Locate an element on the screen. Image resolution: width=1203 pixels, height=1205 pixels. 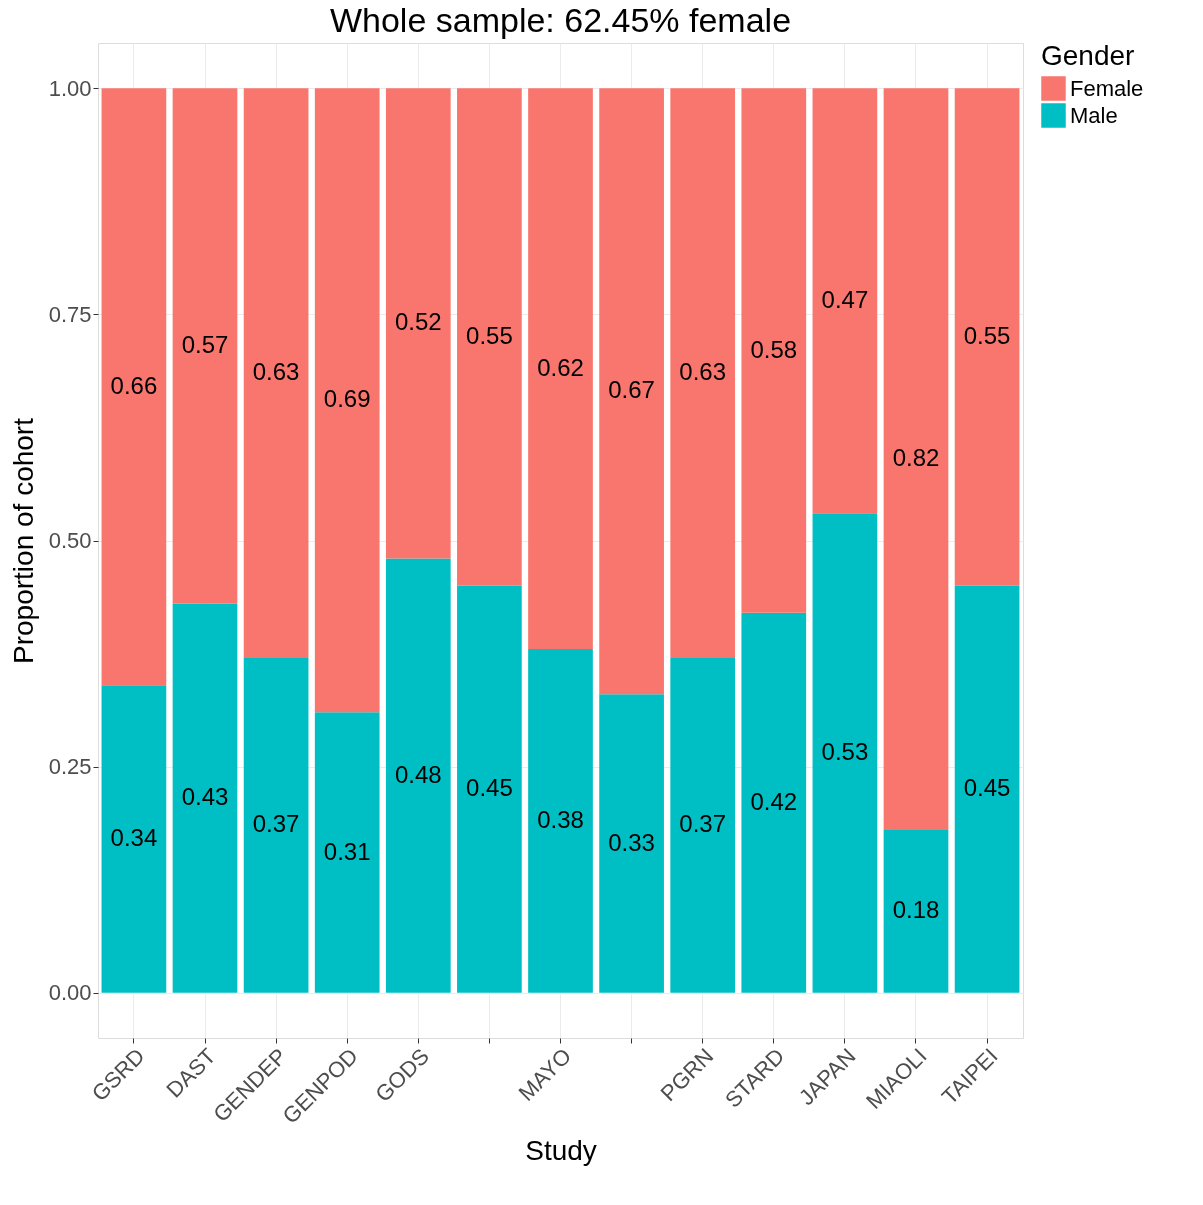
data-label: 0.47 is located at coordinates (845, 299).